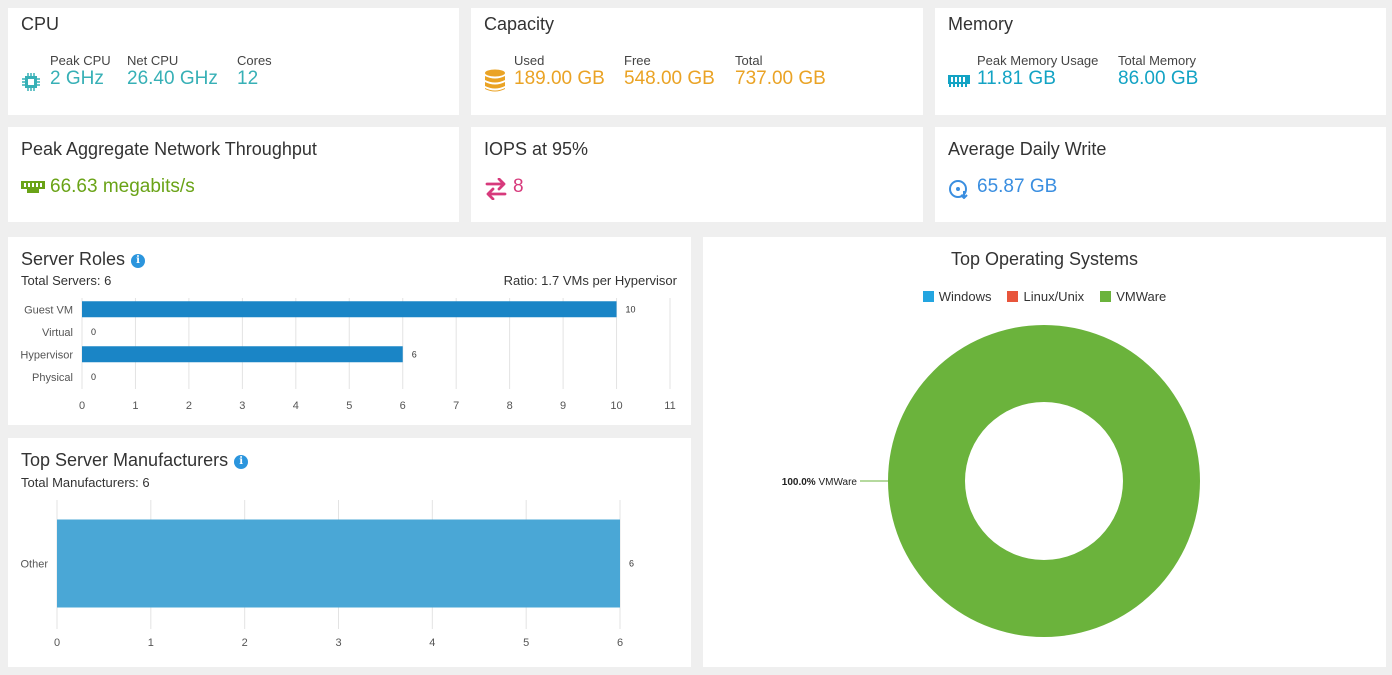  I want to click on total-manufacturers-text: Total Manufacturers: 6, so click(85, 482).